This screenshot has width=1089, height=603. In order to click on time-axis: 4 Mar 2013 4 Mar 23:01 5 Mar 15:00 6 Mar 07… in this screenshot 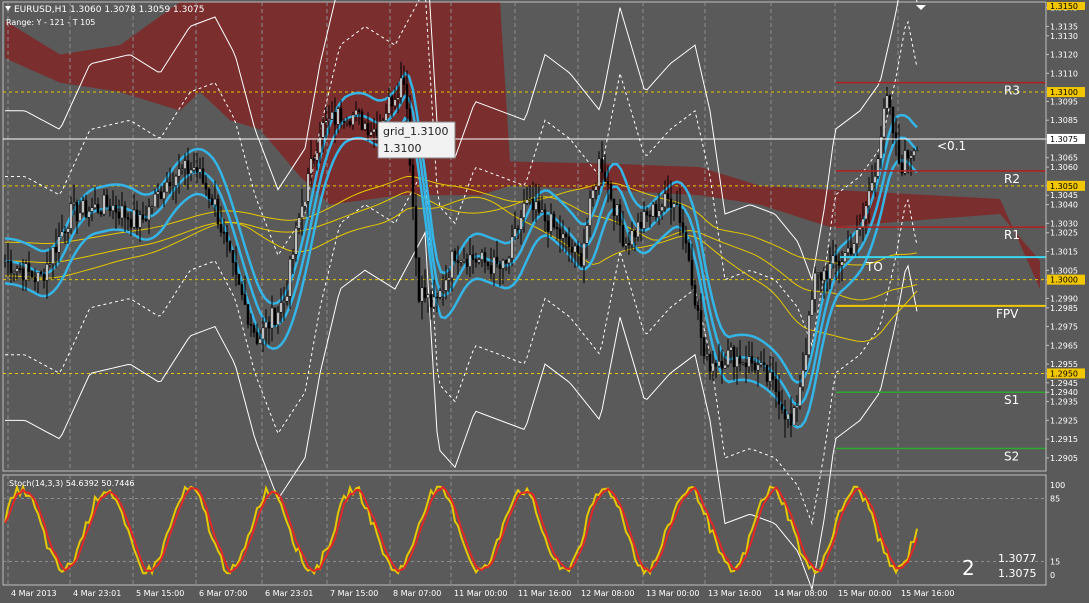, I will do `click(482, 593)`.